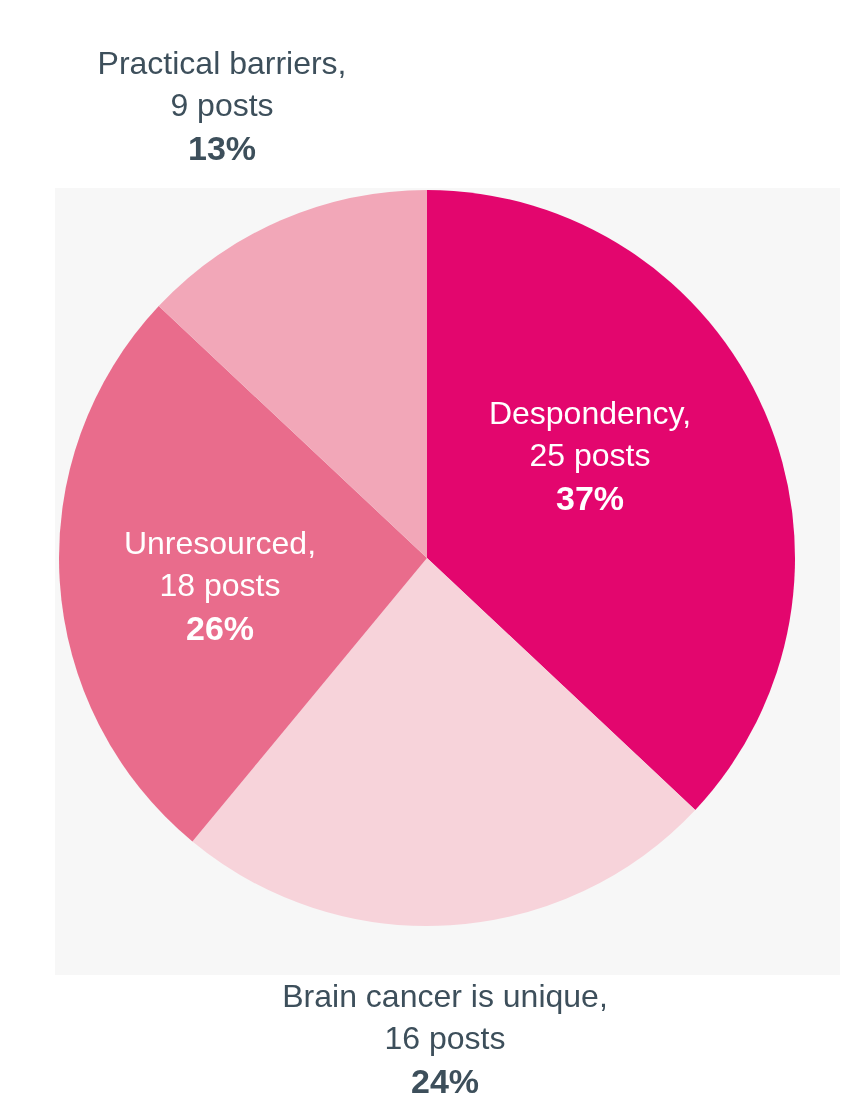 The width and height of the screenshot is (857, 1106). What do you see at coordinates (445, 1016) in the screenshot?
I see `slice-label: Brain cancer is unique, 16 posts` at bounding box center [445, 1016].